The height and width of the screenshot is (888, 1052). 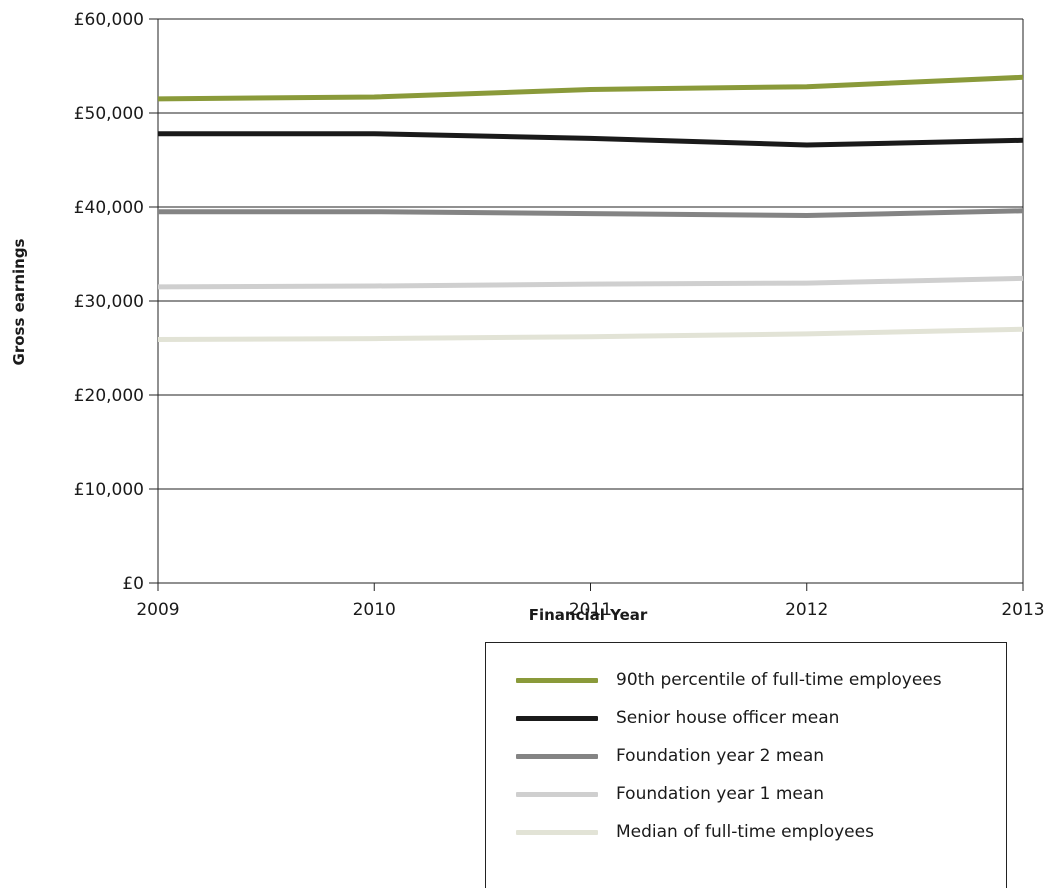 I want to click on y-tick-label: £10,000, so click(x=109, y=490).